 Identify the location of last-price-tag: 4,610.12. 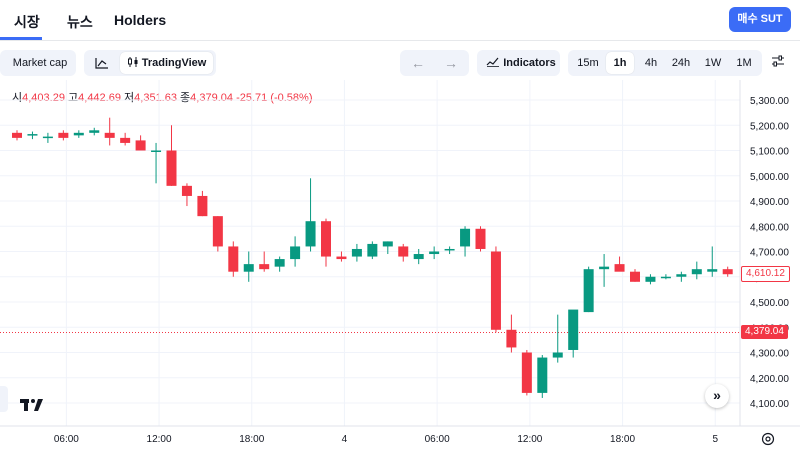
(765, 274).